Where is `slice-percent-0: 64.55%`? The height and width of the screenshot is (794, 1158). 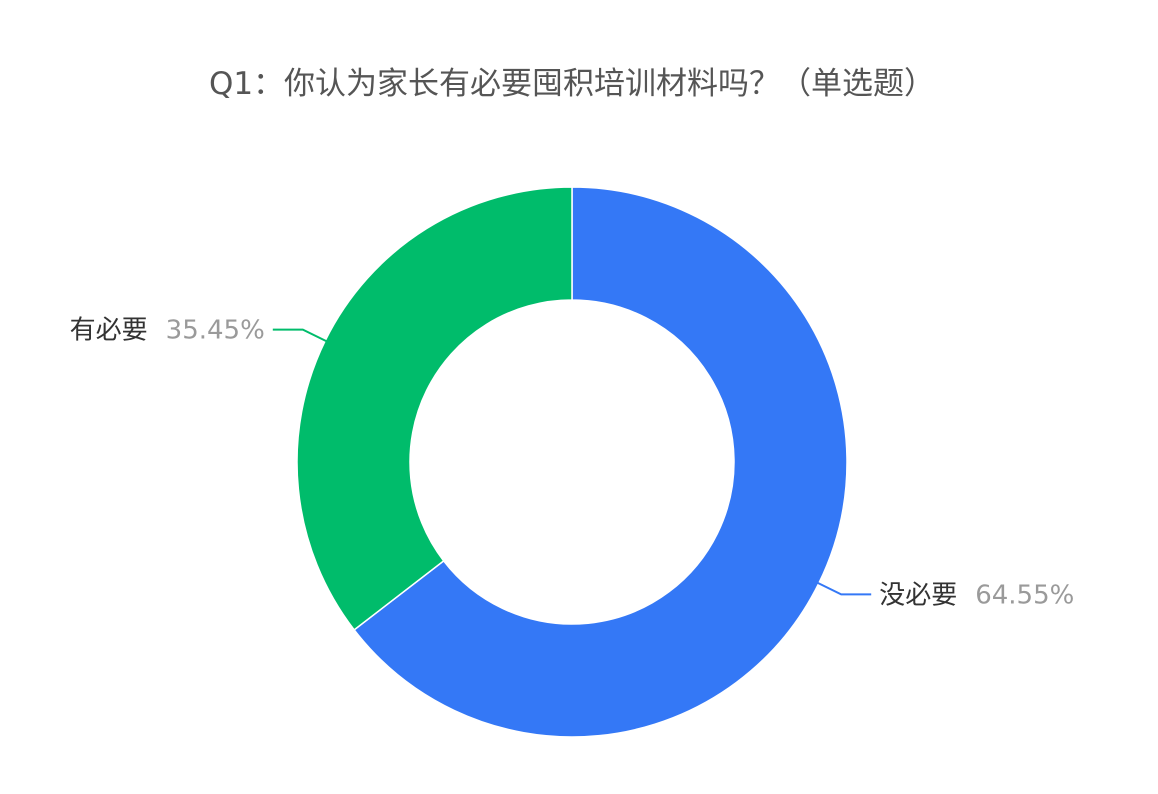 slice-percent-0: 64.55% is located at coordinates (1024, 595).